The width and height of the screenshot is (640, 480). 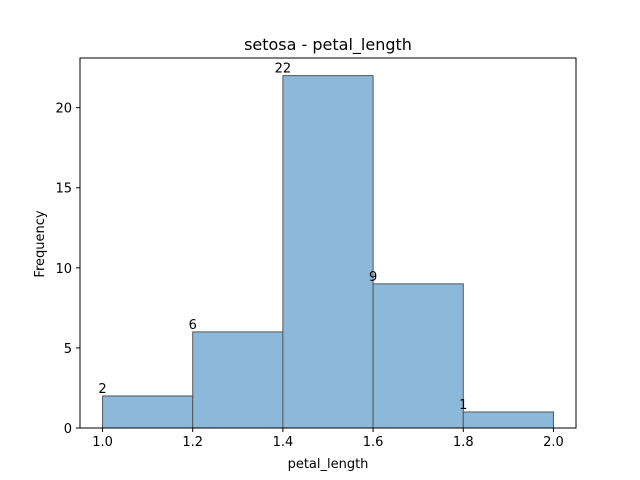 What do you see at coordinates (63, 109) in the screenshot?
I see `y-tick-label-4: 20` at bounding box center [63, 109].